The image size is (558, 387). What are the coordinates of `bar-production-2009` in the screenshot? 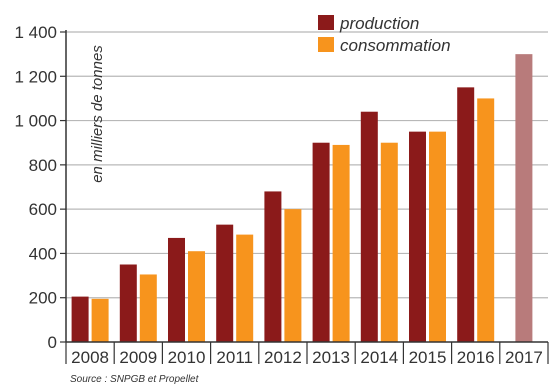 It's located at (128, 303).